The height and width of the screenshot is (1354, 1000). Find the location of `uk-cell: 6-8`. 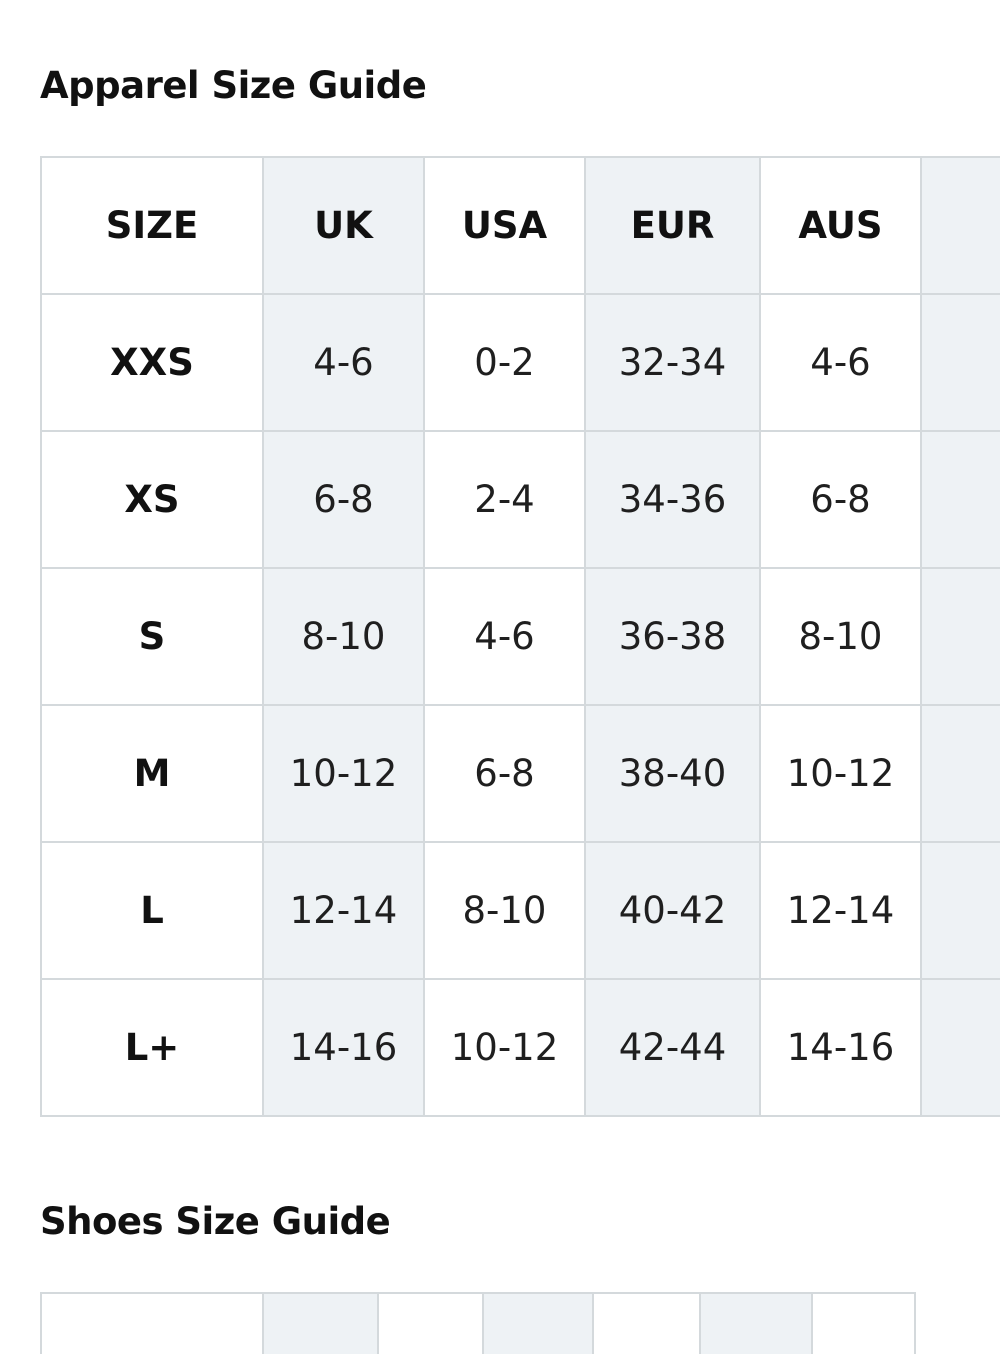

uk-cell: 6-8 is located at coordinates (343, 499).